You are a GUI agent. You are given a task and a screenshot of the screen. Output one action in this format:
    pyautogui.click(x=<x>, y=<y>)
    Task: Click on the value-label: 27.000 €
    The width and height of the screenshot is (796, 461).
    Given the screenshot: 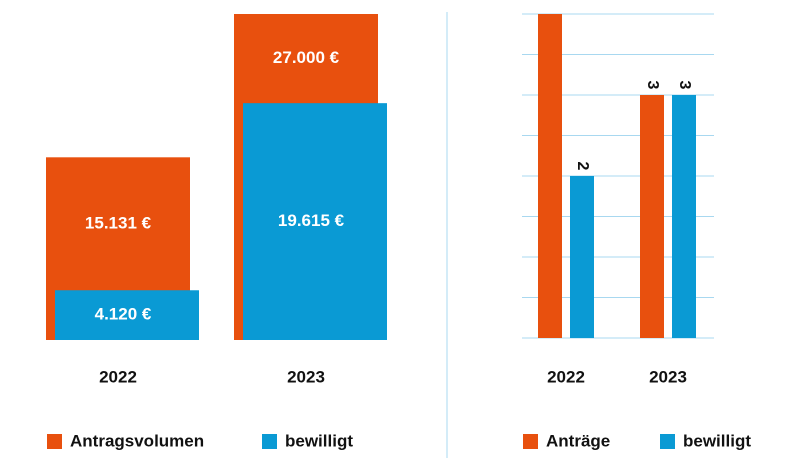 What is the action you would take?
    pyautogui.click(x=306, y=57)
    